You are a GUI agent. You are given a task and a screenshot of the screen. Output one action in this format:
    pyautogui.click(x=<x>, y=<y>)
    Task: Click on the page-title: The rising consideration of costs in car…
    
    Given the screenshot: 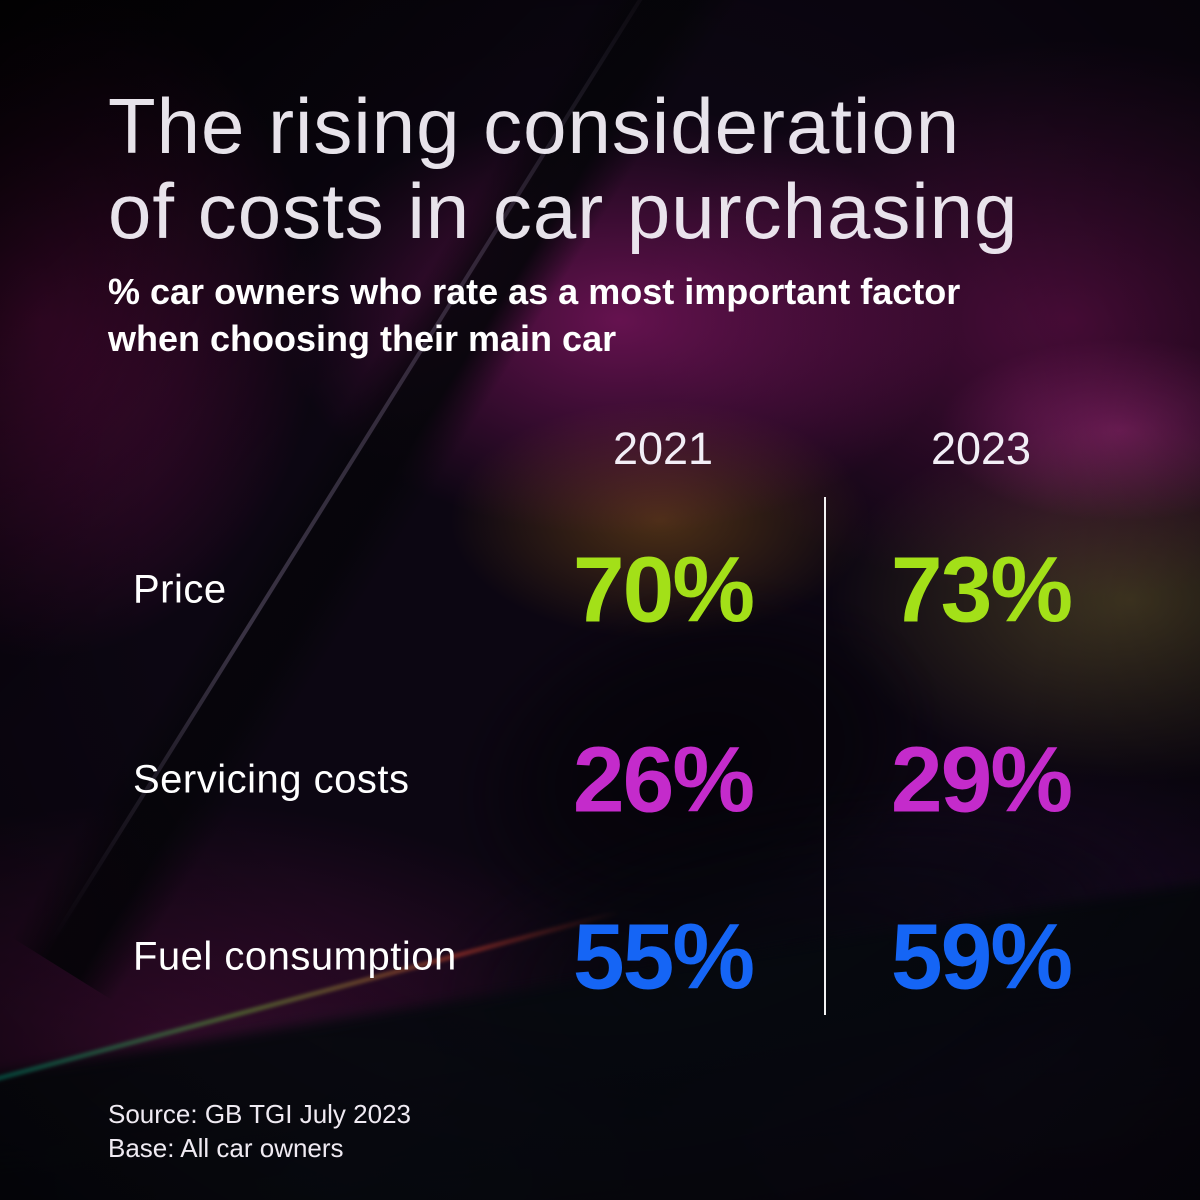 What is the action you would take?
    pyautogui.click(x=633, y=169)
    